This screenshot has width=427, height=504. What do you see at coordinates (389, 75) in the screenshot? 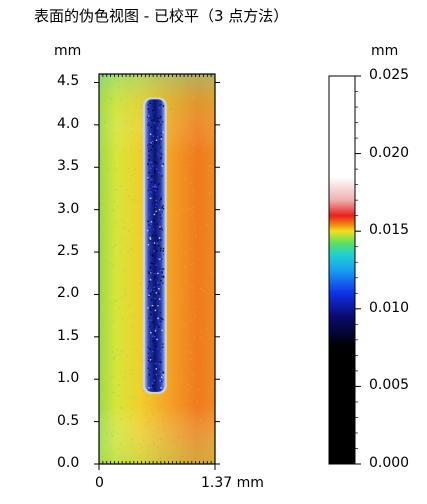
I see `colorbar-tick-label: 0.025` at bounding box center [389, 75].